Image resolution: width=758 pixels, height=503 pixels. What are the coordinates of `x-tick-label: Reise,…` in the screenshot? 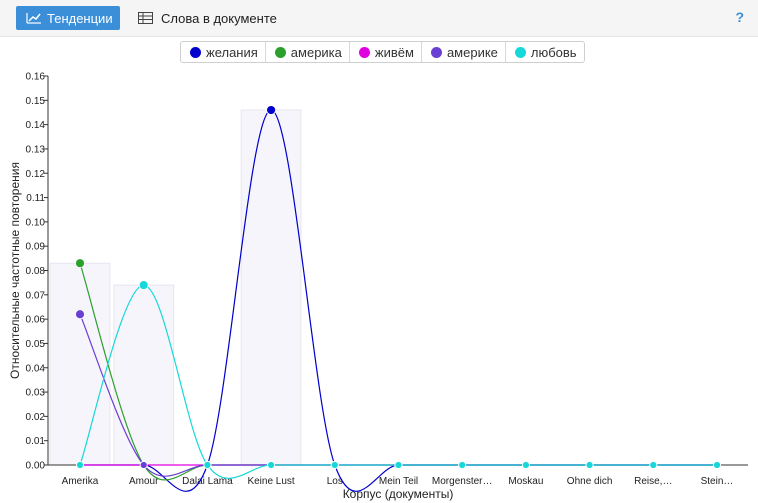 It's located at (653, 481).